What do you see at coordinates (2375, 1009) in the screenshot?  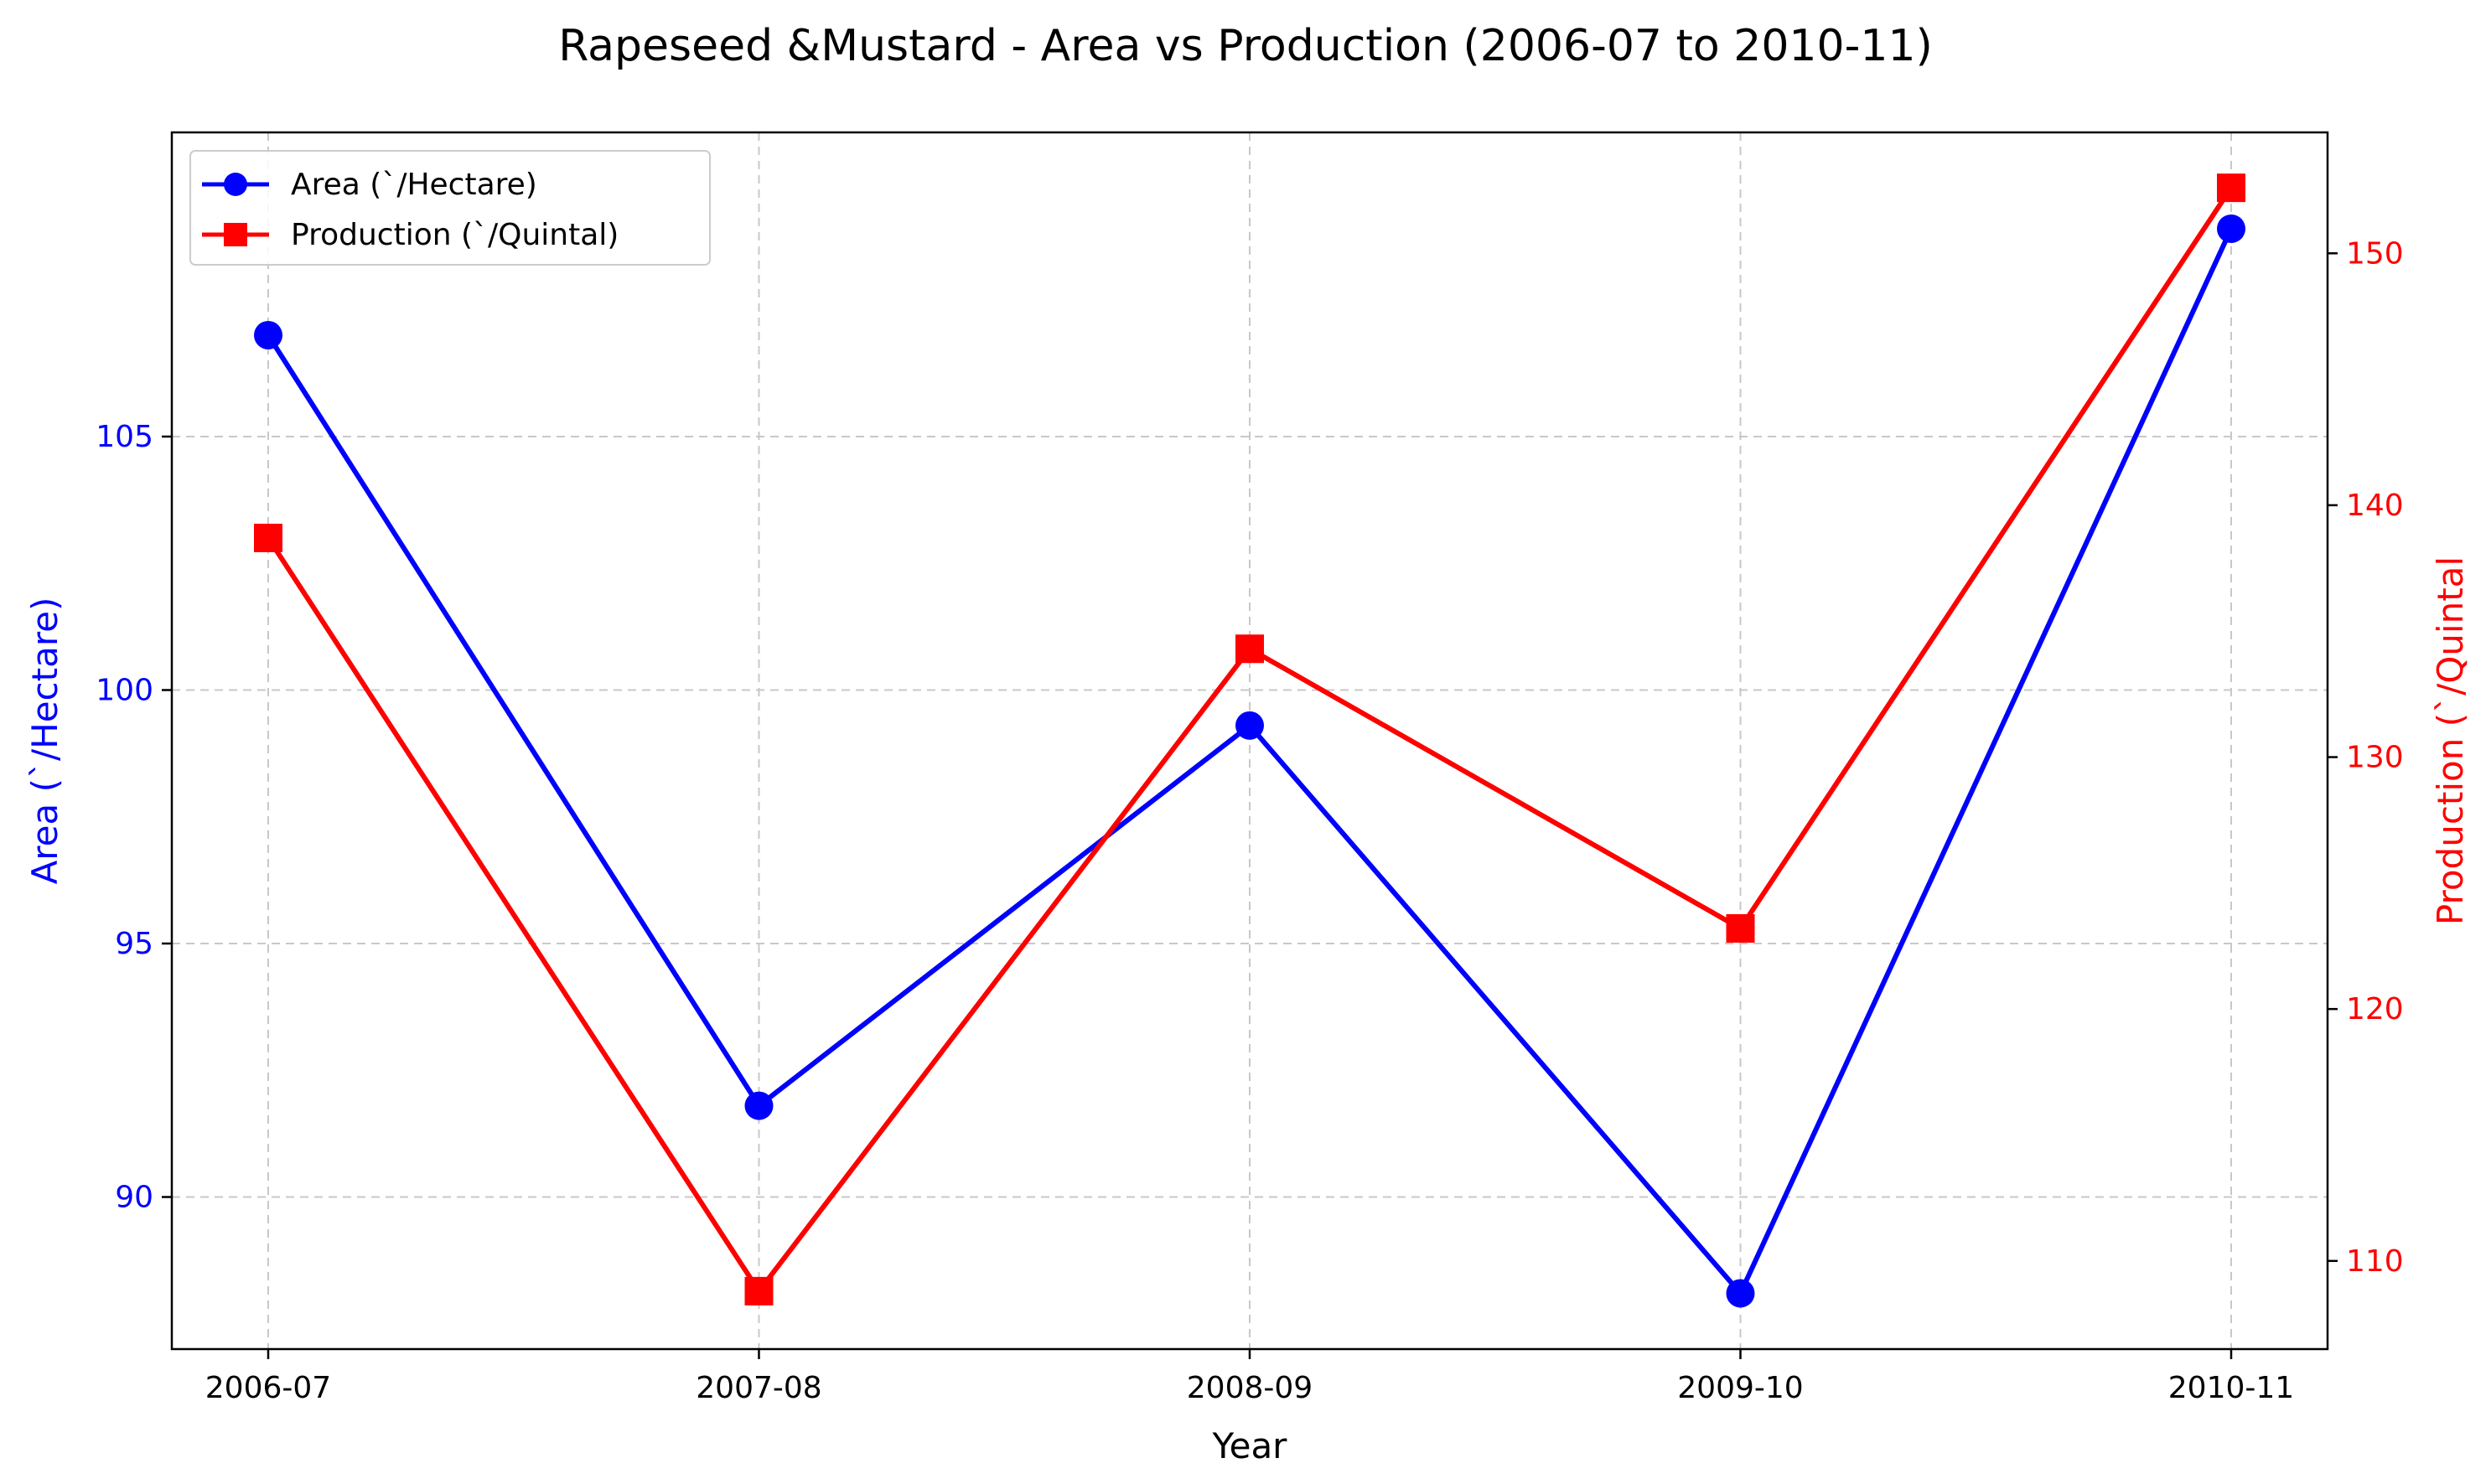 I see `y-right-tick-label: 120` at bounding box center [2375, 1009].